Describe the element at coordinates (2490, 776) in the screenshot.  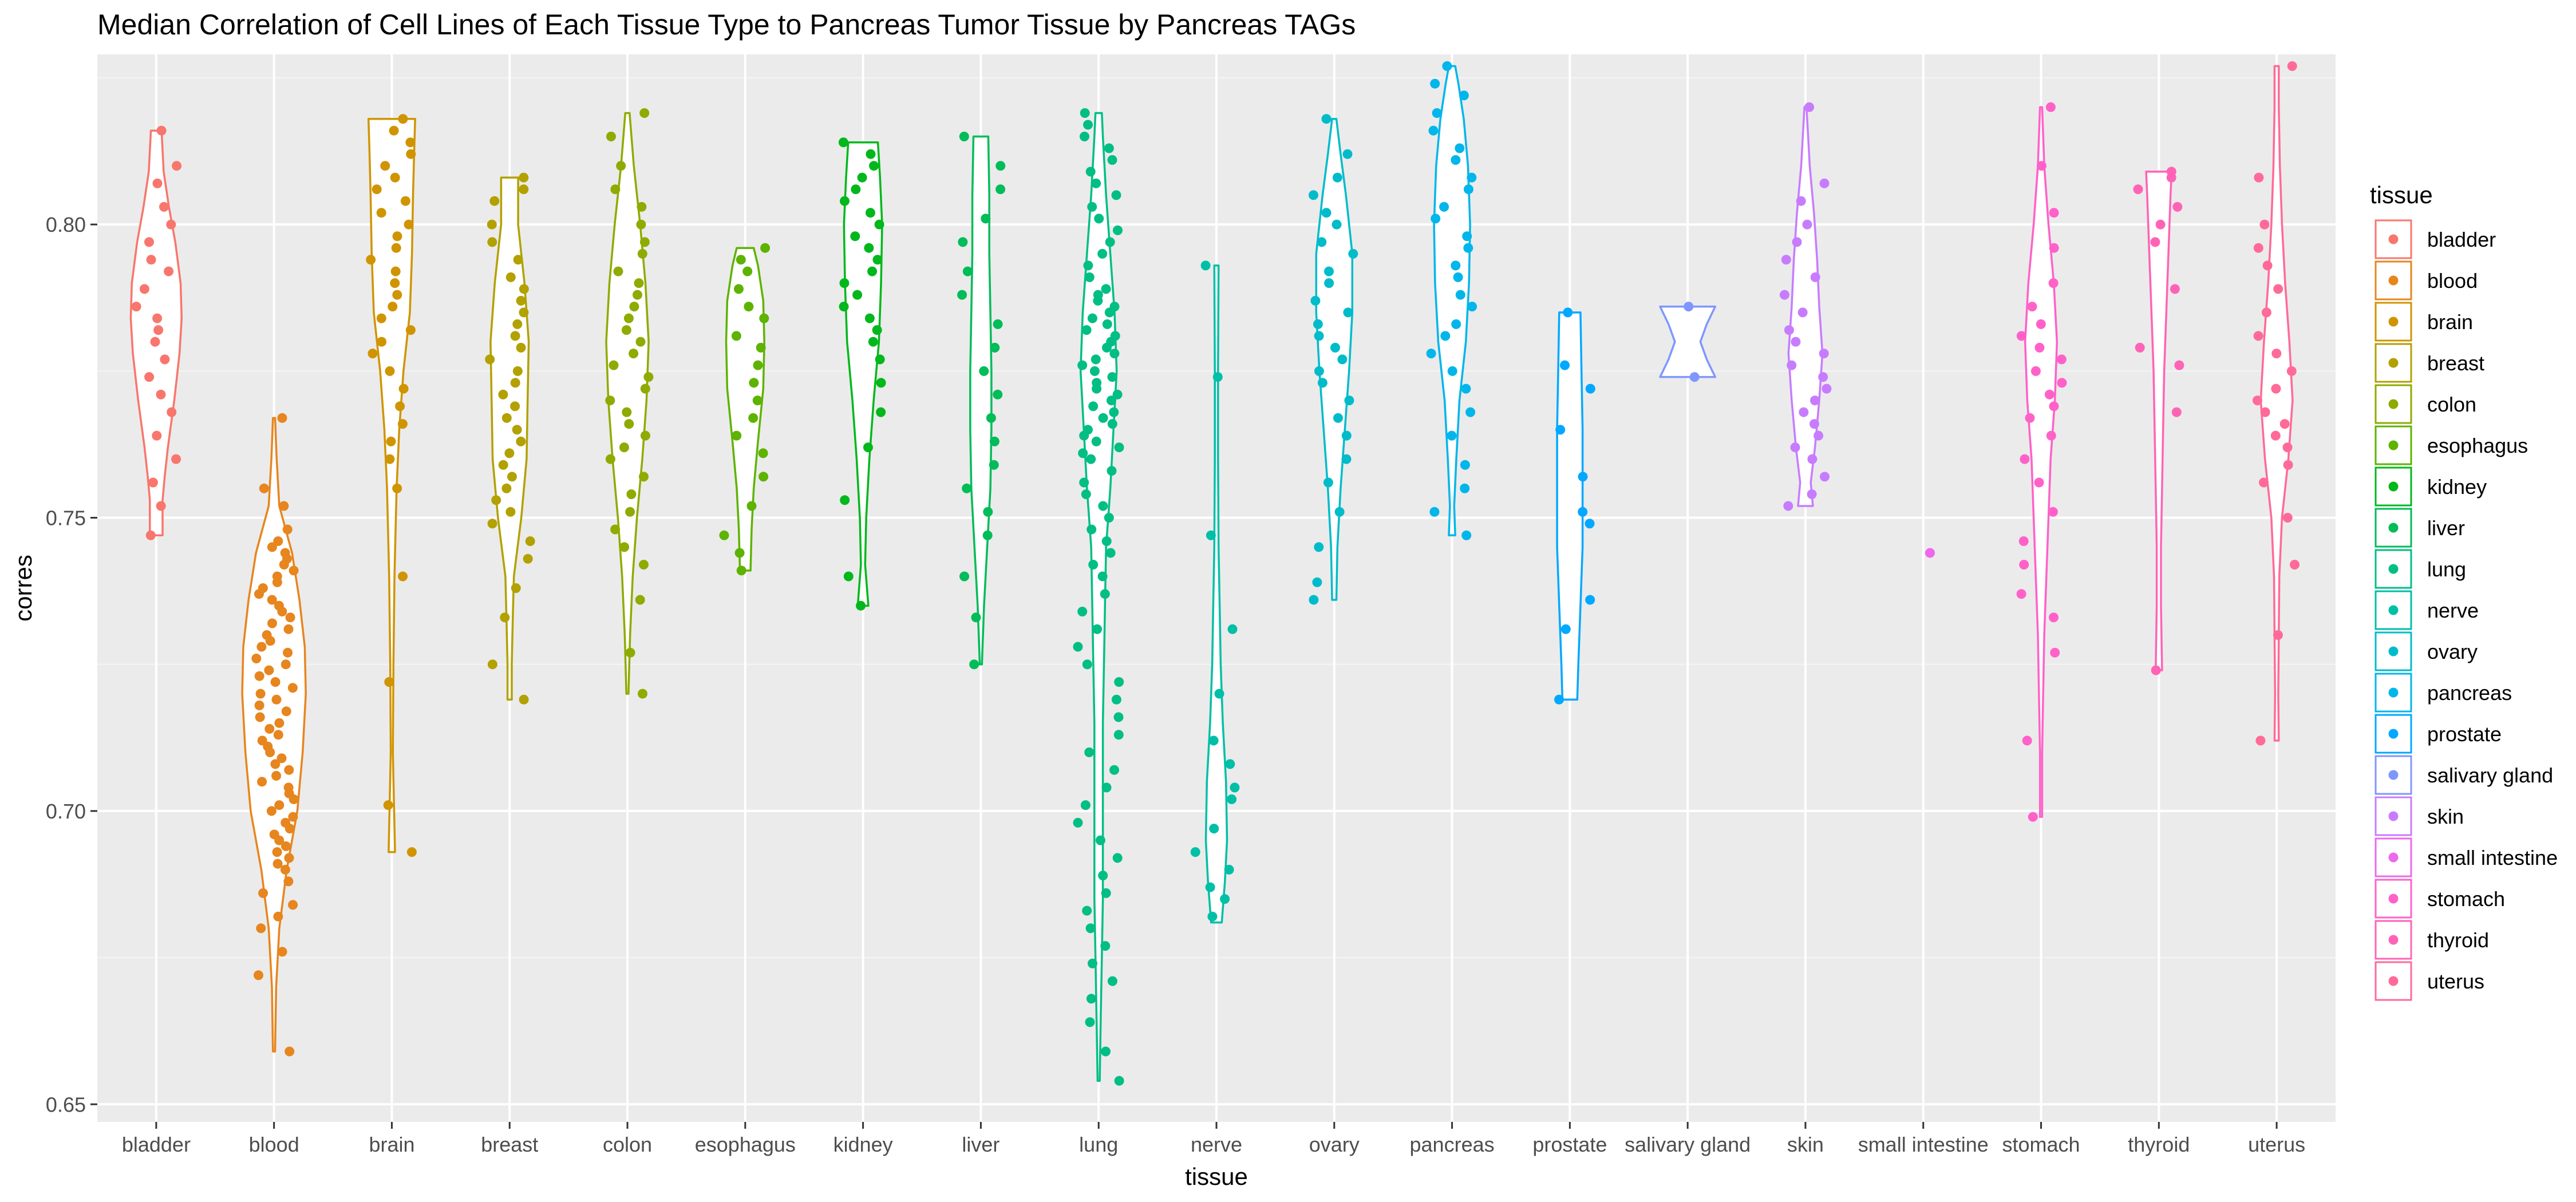
I see `legend-label: salivary gland` at that location.